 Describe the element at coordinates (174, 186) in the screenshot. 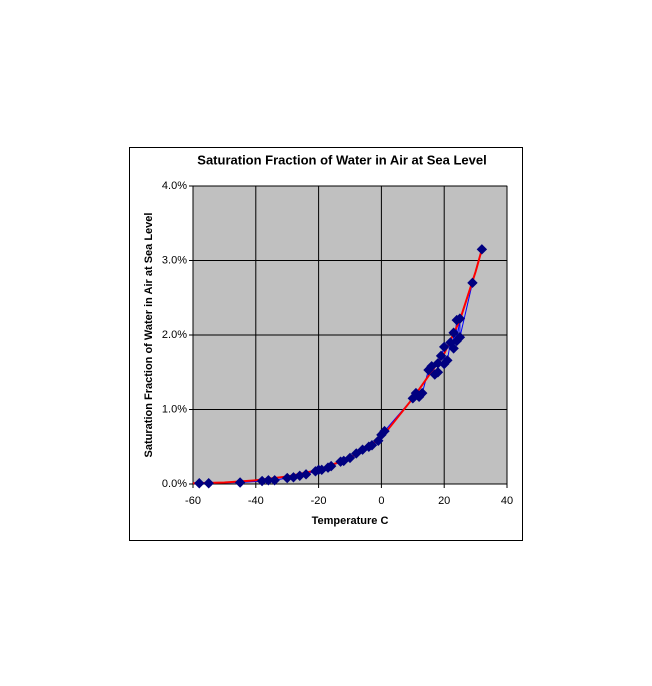

I see `y-tick-label: 4.0%` at that location.